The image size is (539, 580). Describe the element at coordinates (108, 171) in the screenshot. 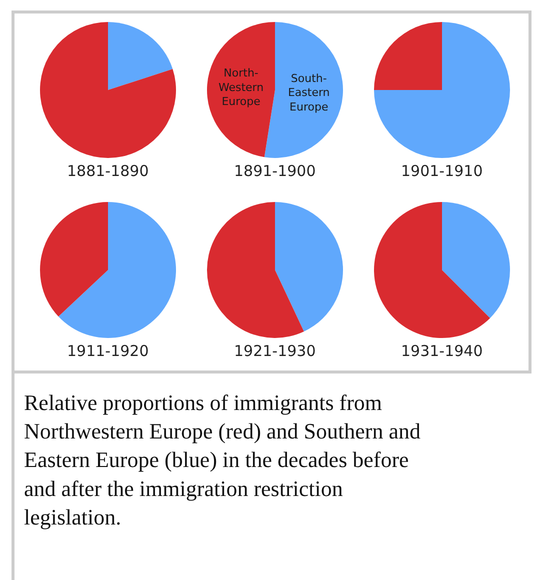

I see `text: 1881-1890` at that location.